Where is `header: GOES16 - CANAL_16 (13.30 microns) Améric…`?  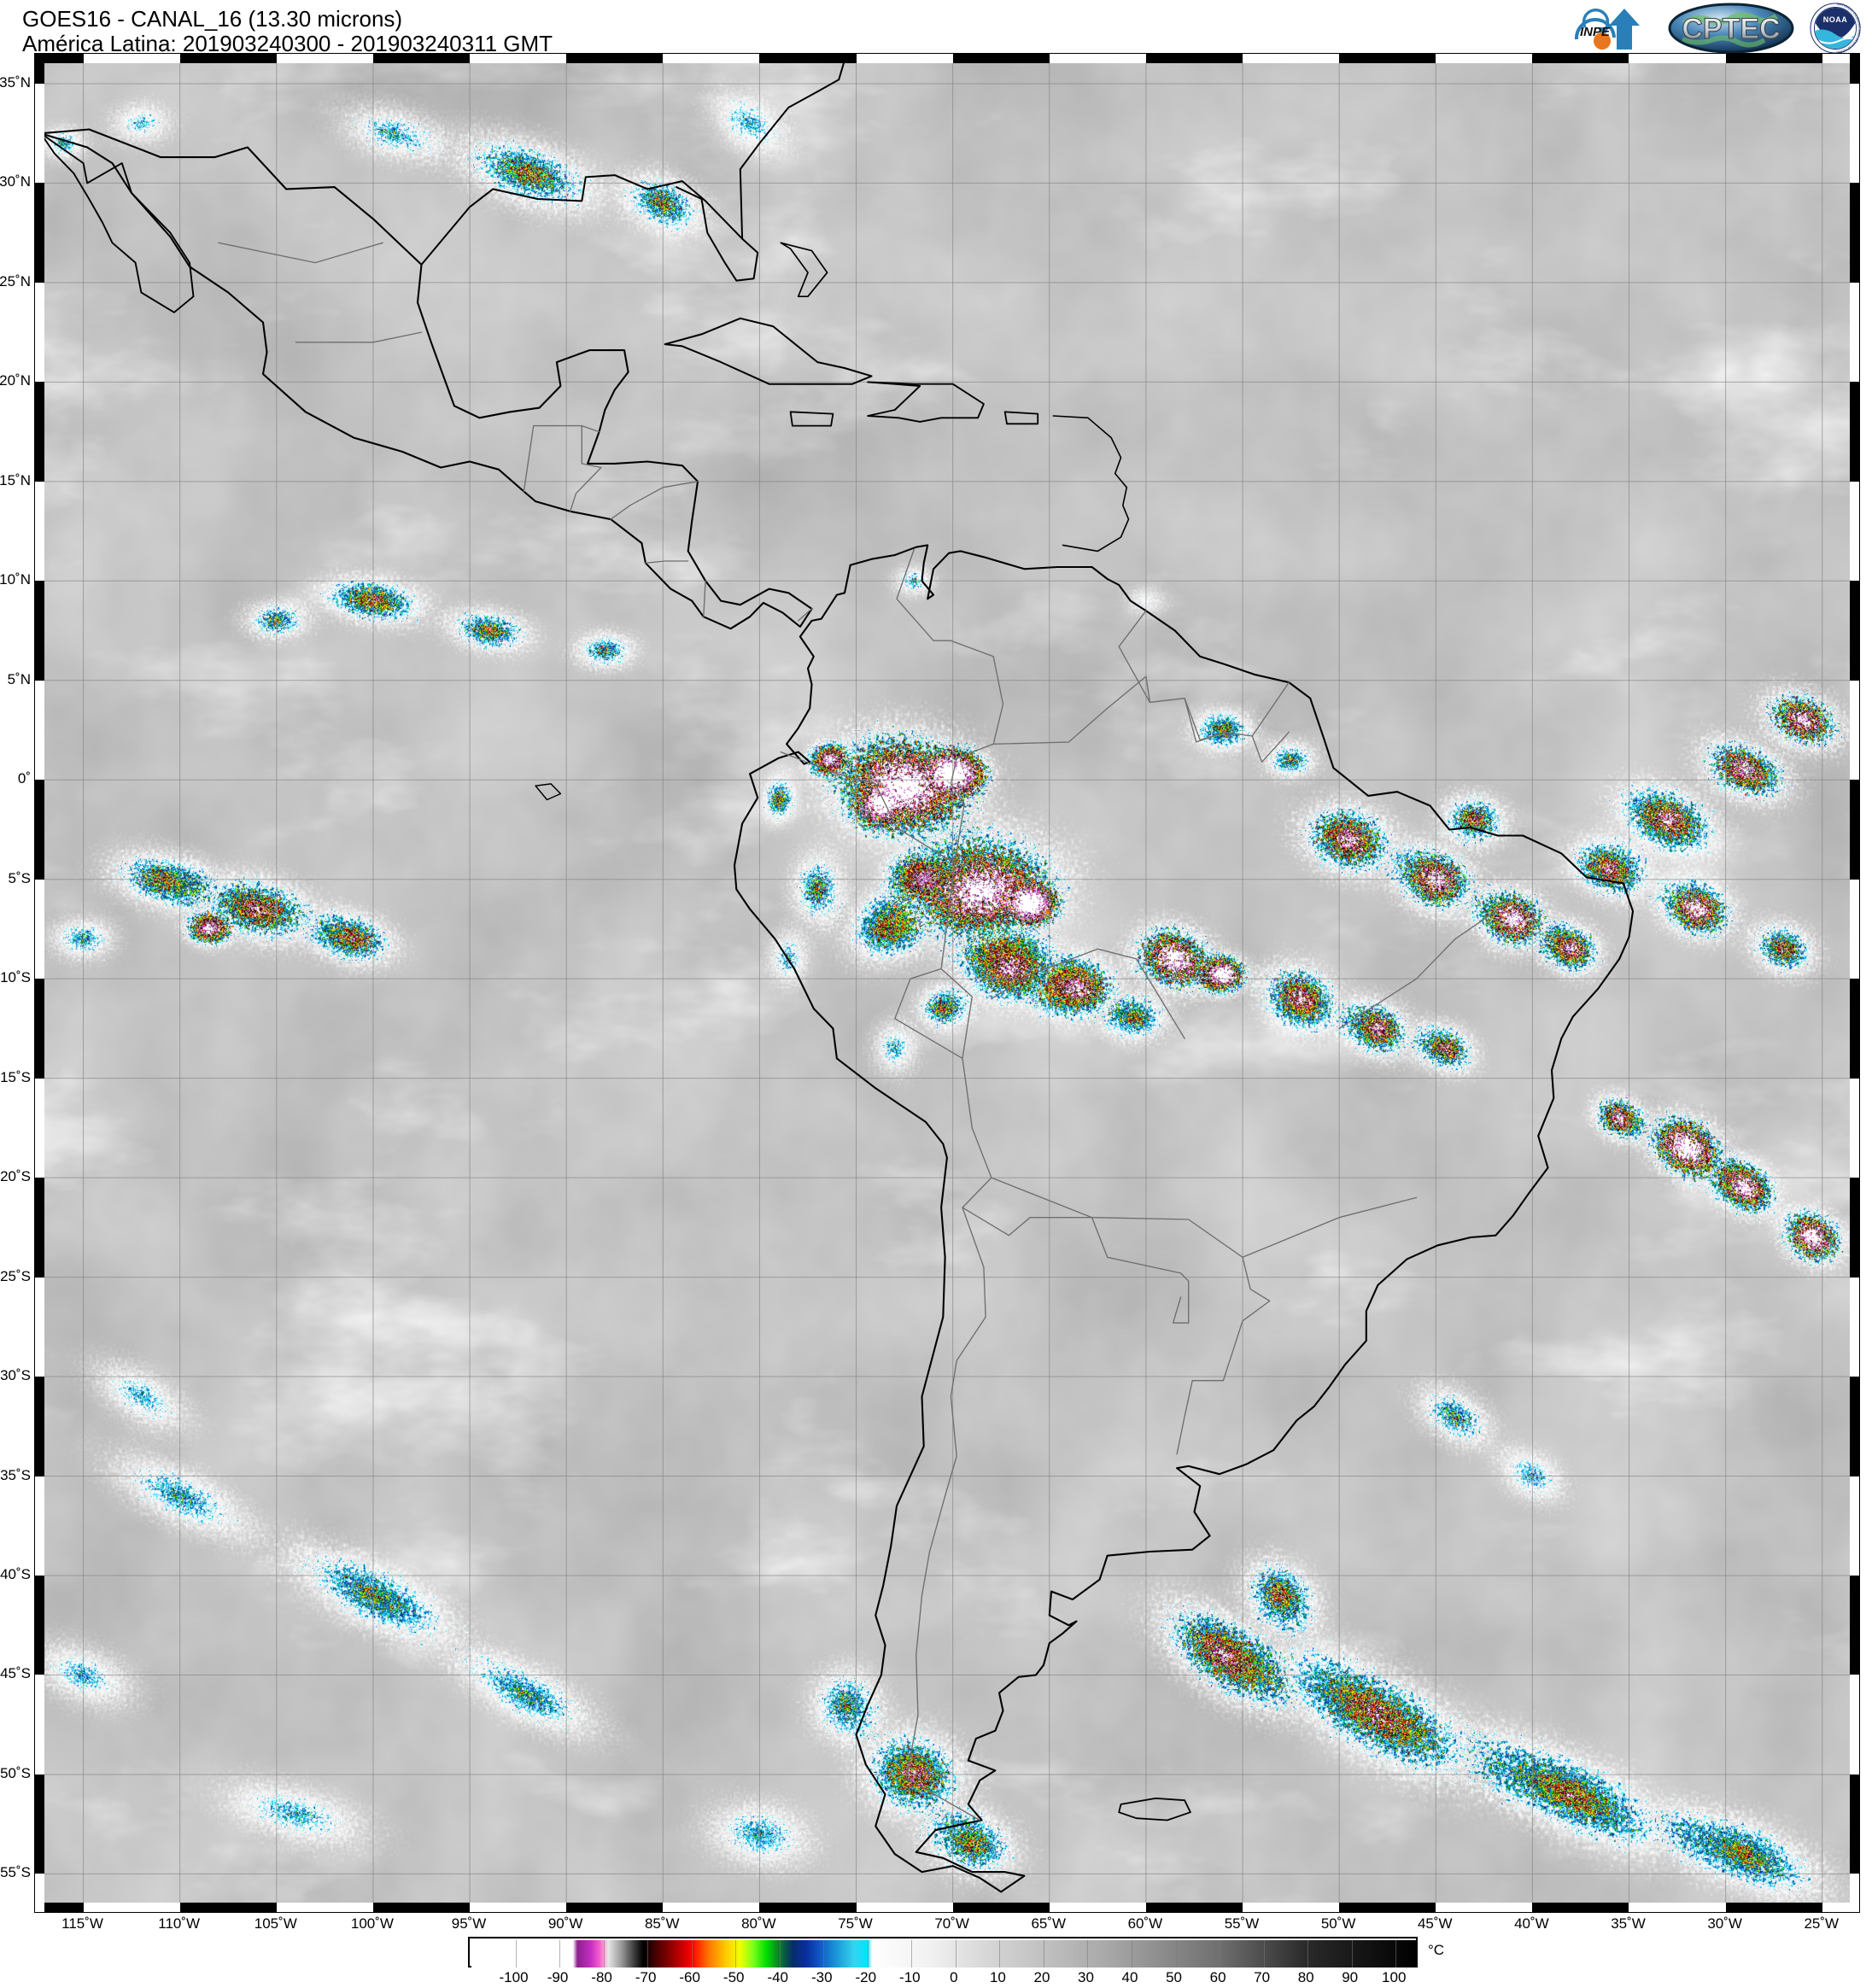
header: GOES16 - CANAL_16 (13.30 microns) Améric… is located at coordinates (936, 28).